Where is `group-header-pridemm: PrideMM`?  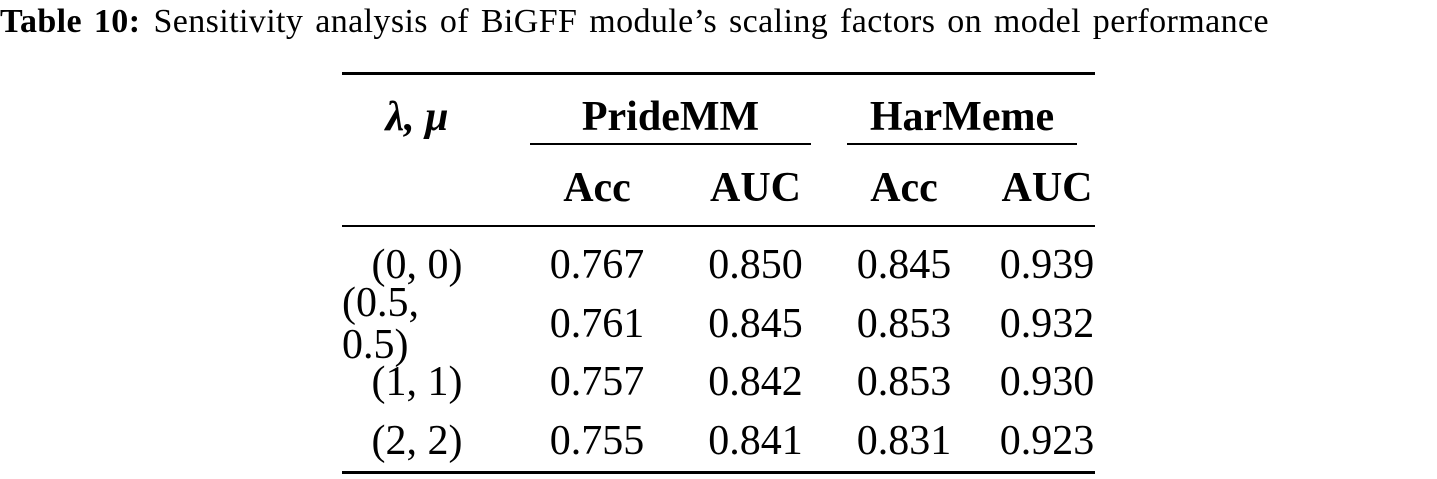
group-header-pridemm: PrideMM is located at coordinates (670, 110).